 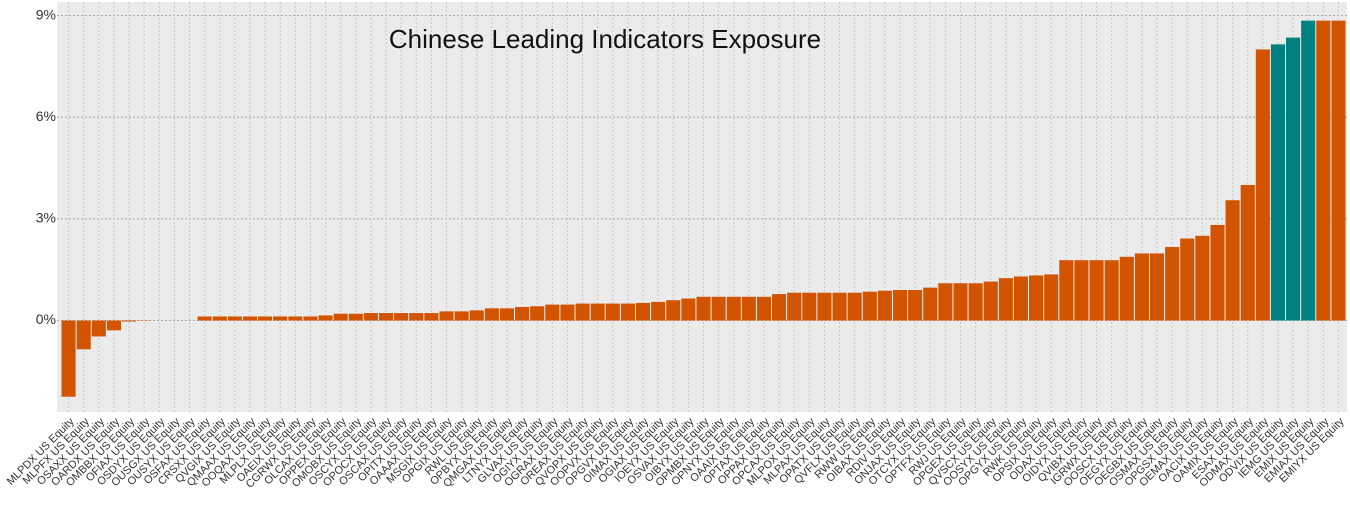 I want to click on y-tick-label: 0%, so click(x=46, y=319).